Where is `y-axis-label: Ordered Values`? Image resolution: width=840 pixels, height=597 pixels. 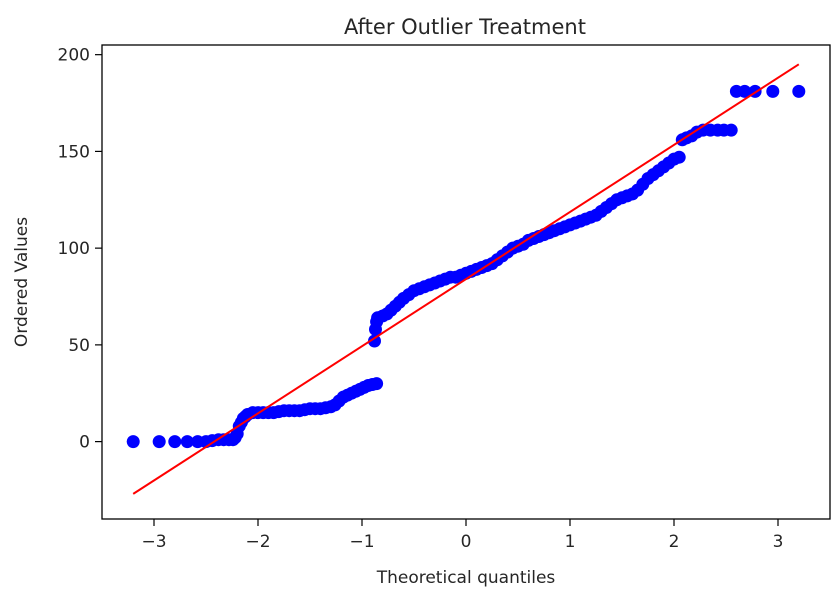 y-axis-label: Ordered Values is located at coordinates (22, 282).